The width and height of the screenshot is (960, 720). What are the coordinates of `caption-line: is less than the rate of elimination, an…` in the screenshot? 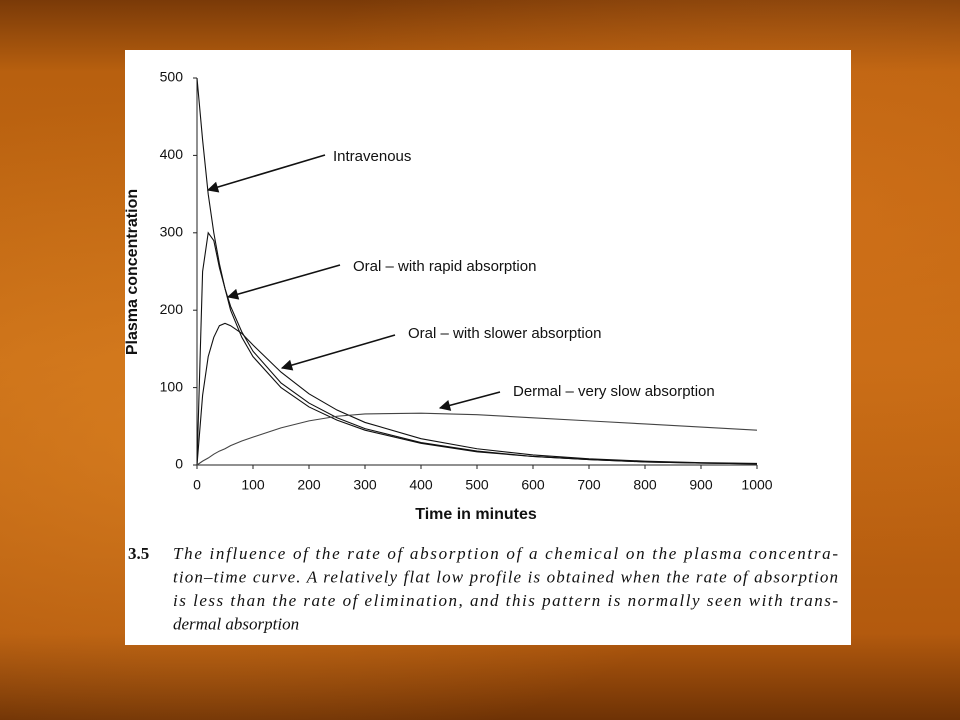 It's located at (505, 600).